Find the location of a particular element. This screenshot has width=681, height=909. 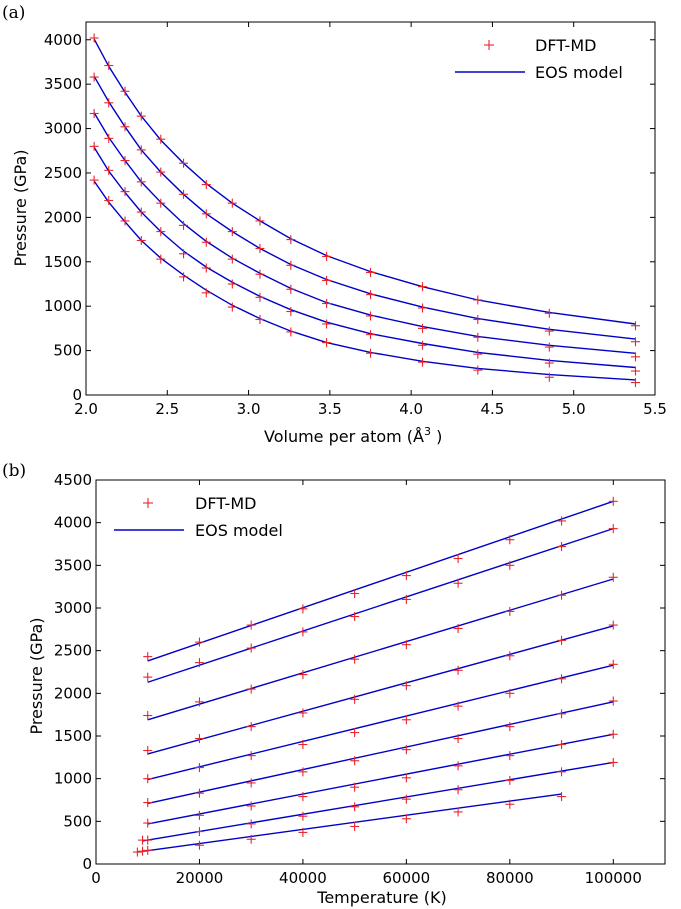

legend-a-eos-label: EOS model is located at coordinates (579, 72).